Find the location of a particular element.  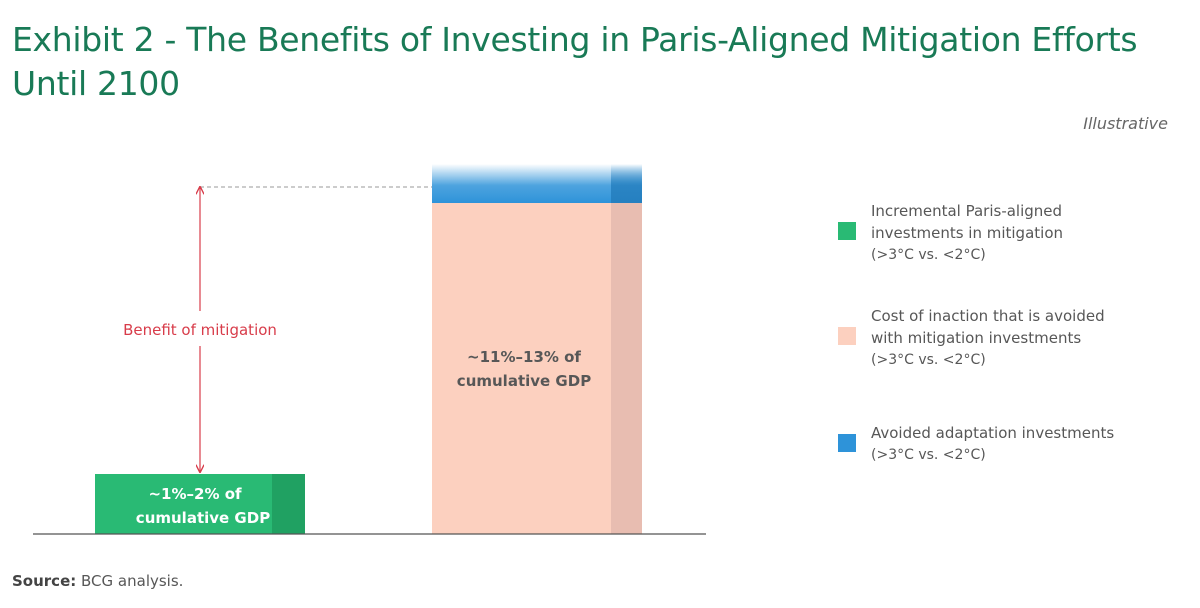

illustrative-note: Illustrative is located at coordinates (1125, 123).